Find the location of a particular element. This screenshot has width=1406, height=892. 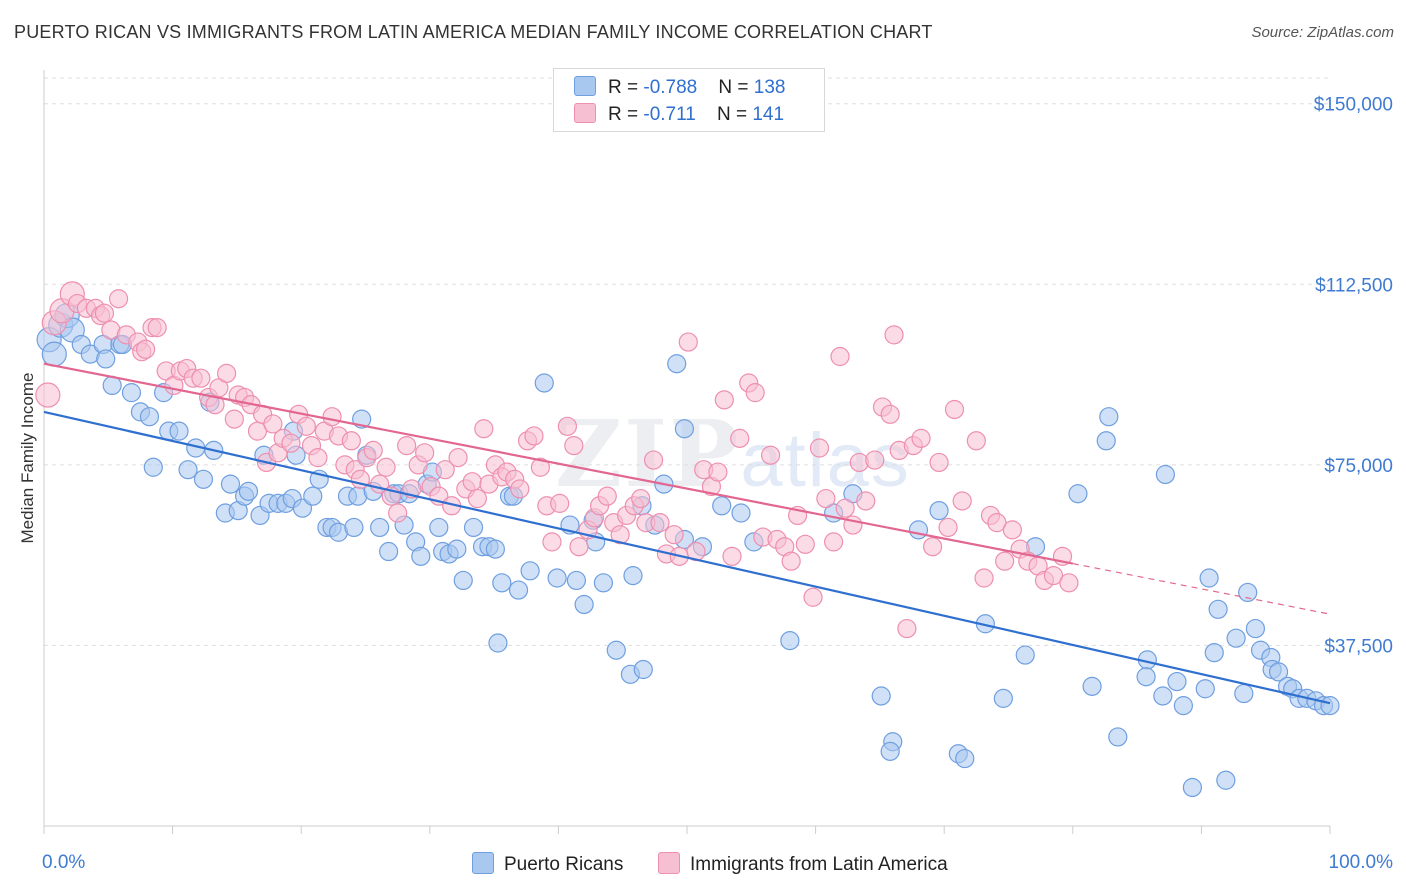

correlation-legend: R = -0.788 N = 138 R = -0.711 N = 141 is located at coordinates (689, 100).